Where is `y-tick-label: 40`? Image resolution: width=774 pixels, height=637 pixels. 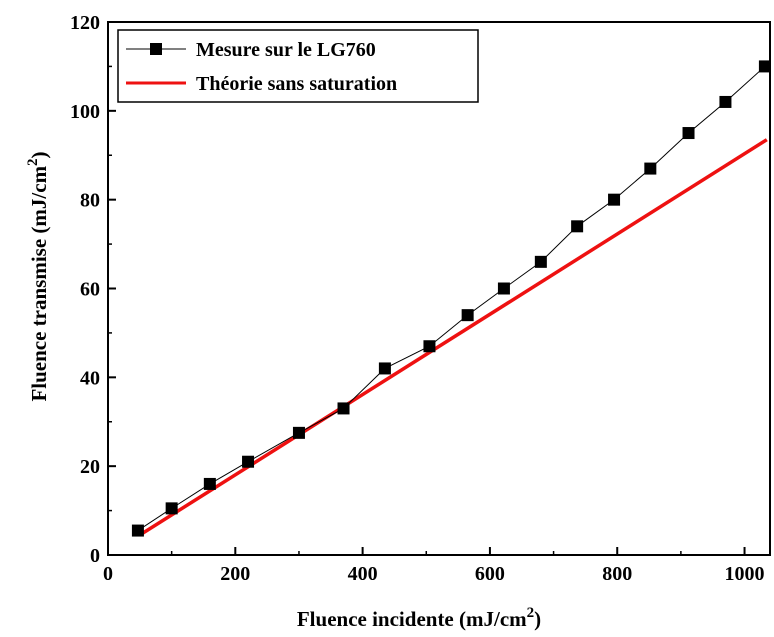 y-tick-label: 40 is located at coordinates (90, 378).